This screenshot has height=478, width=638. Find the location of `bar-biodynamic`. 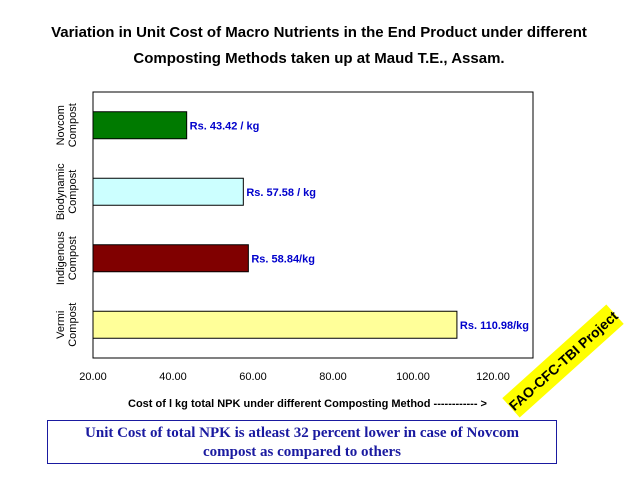

bar-biodynamic is located at coordinates (168, 191).